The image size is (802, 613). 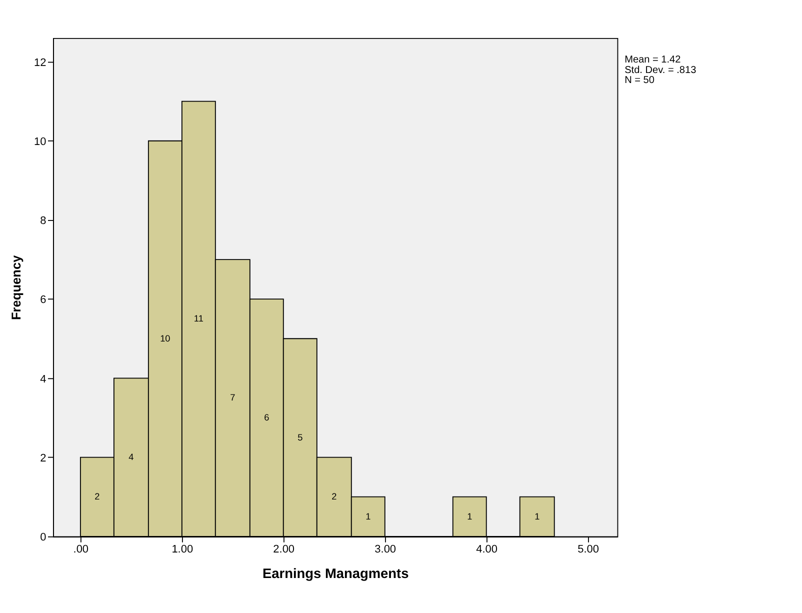 What do you see at coordinates (43, 379) in the screenshot?
I see `y-tick-label: 4` at bounding box center [43, 379].